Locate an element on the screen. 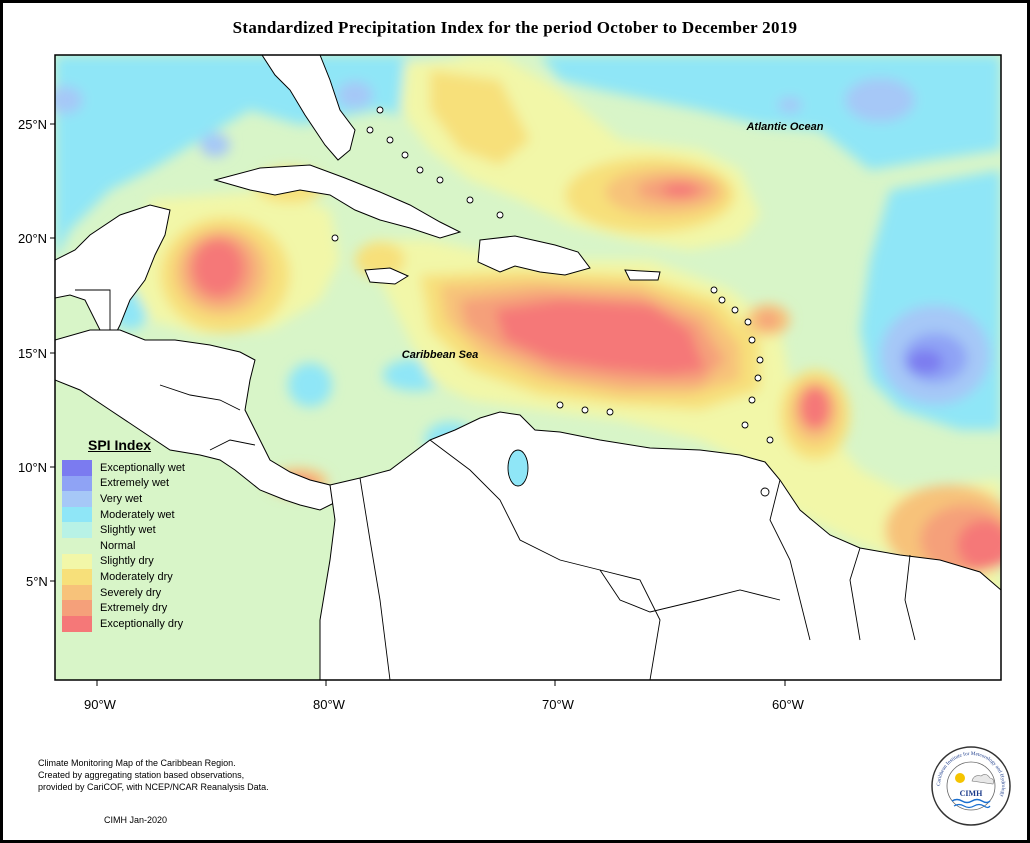  legend-label: Very wet is located at coordinates (121, 498).